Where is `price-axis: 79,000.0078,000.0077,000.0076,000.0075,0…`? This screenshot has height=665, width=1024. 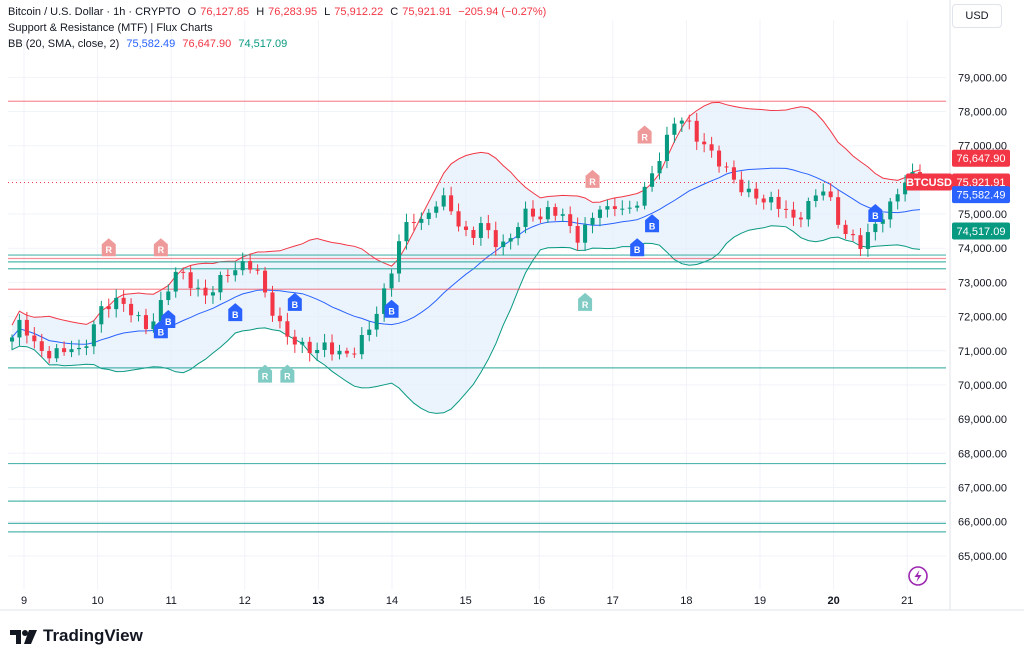 price-axis: 79,000.0078,000.0077,000.0076,000.0075,0… is located at coordinates (978, 305).